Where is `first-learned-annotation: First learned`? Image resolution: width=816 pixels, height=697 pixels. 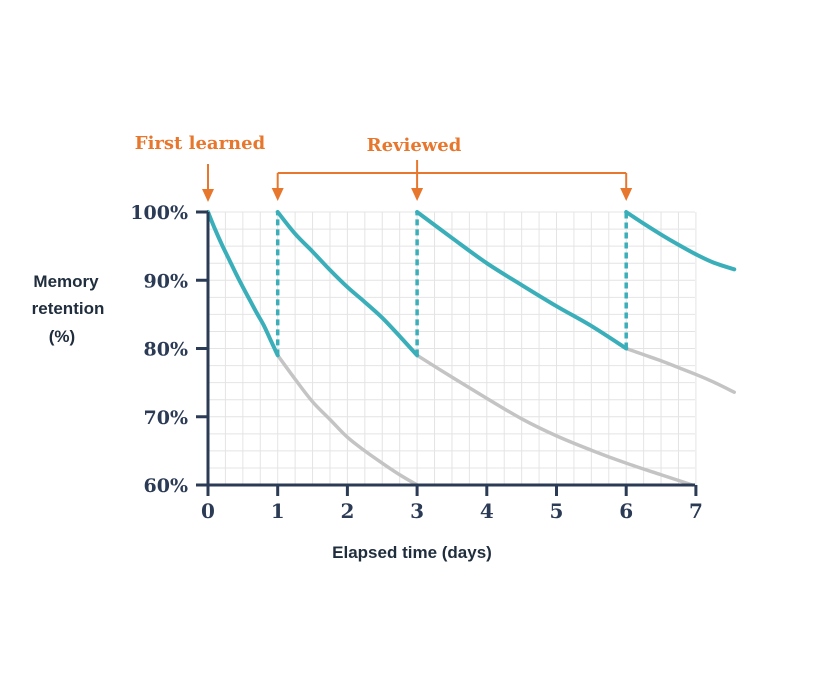
first-learned-annotation: First learned is located at coordinates (200, 143).